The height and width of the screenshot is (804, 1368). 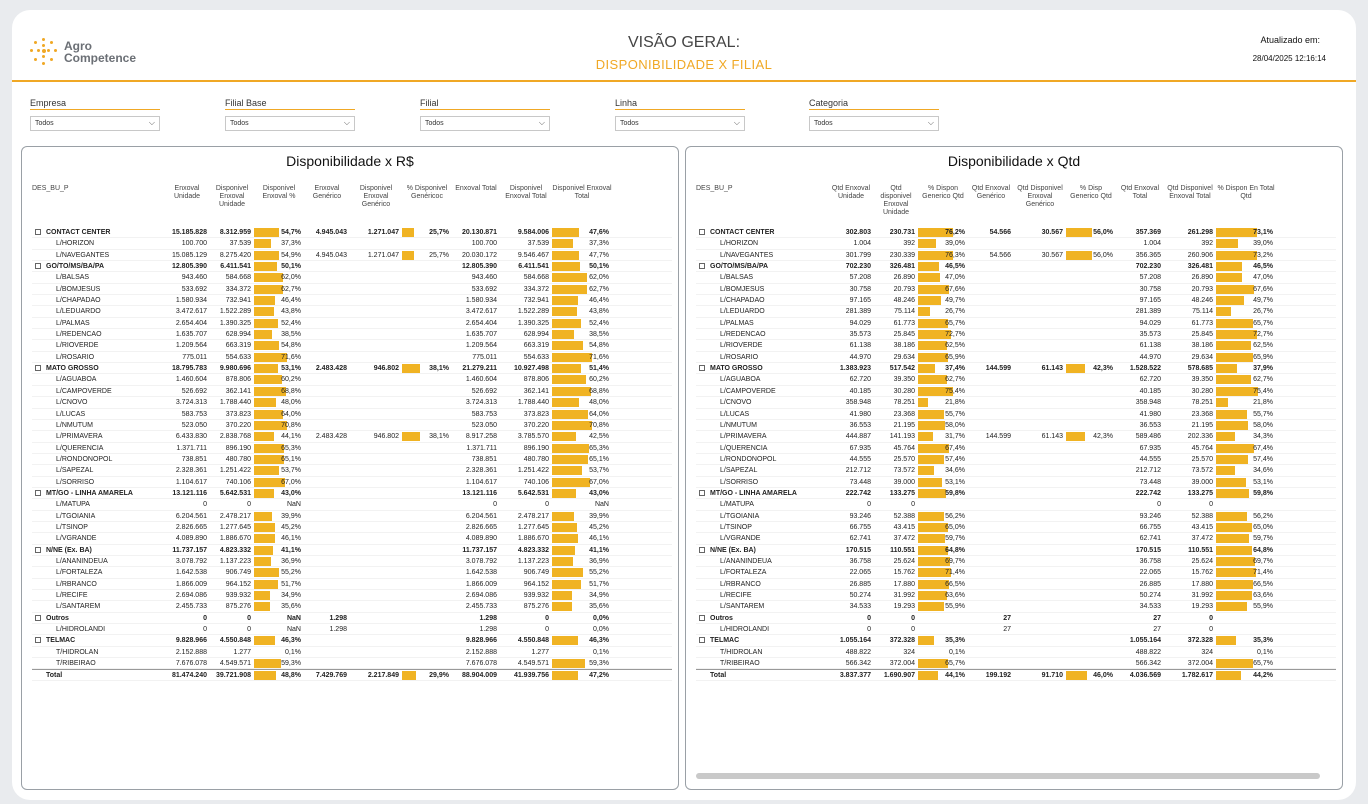 What do you see at coordinates (1016, 619) in the screenshot?
I see `group-row: Outros 0 0 27 27 0` at bounding box center [1016, 619].